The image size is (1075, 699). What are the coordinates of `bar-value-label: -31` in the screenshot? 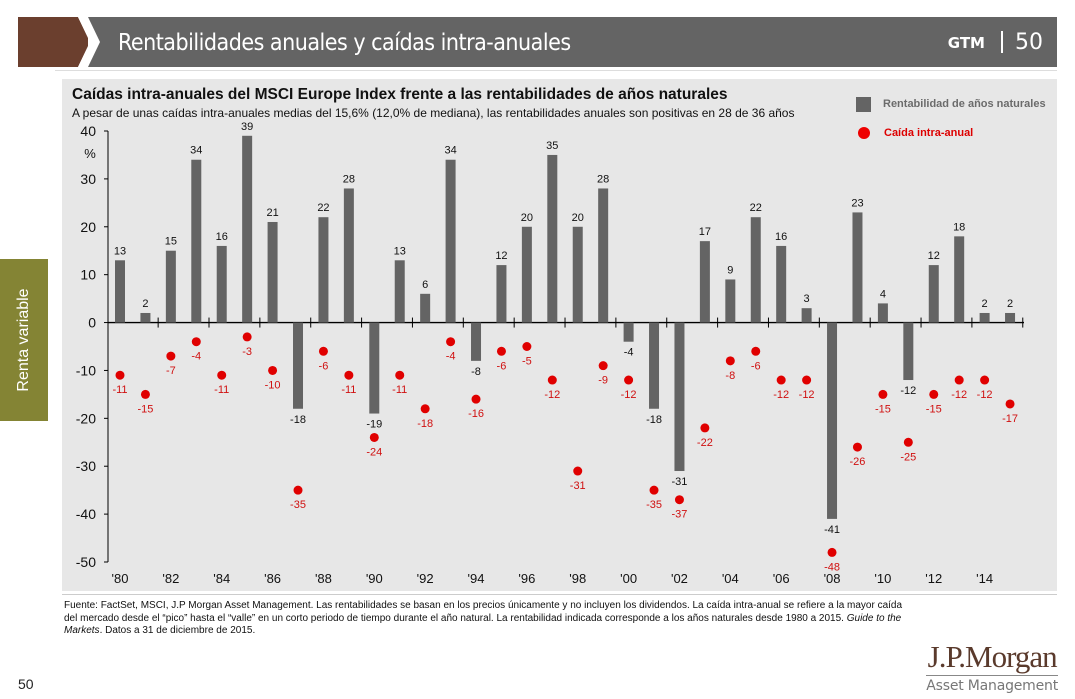 It's located at (680, 482).